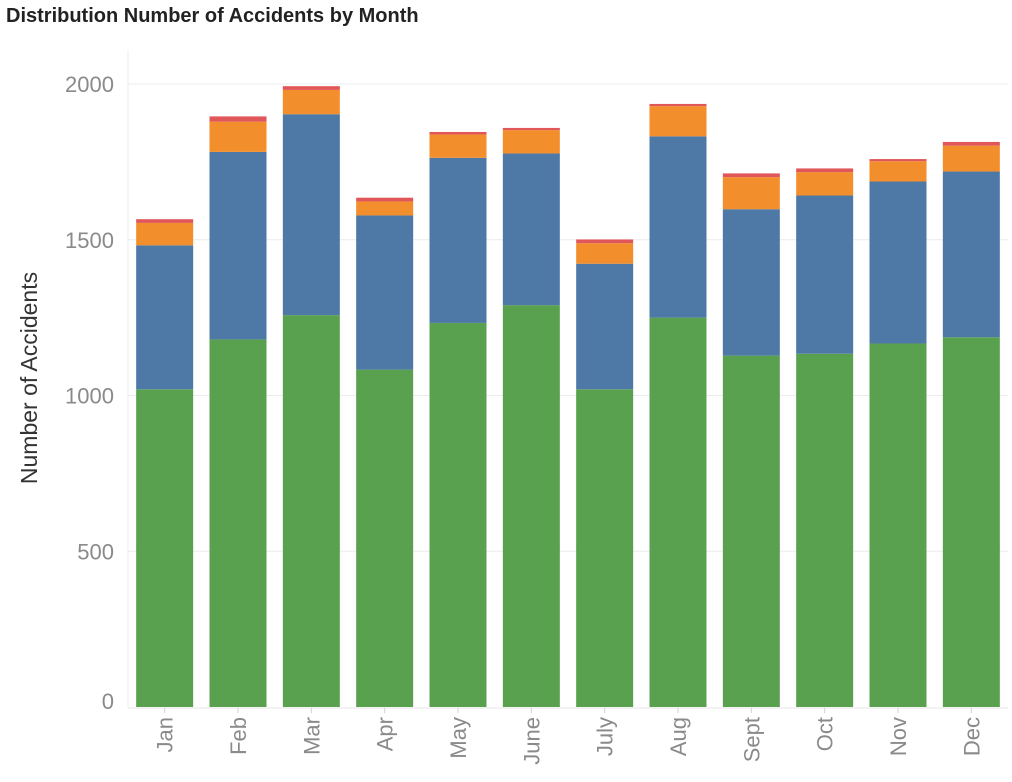  I want to click on x-tick-label: Jan, so click(165, 734).